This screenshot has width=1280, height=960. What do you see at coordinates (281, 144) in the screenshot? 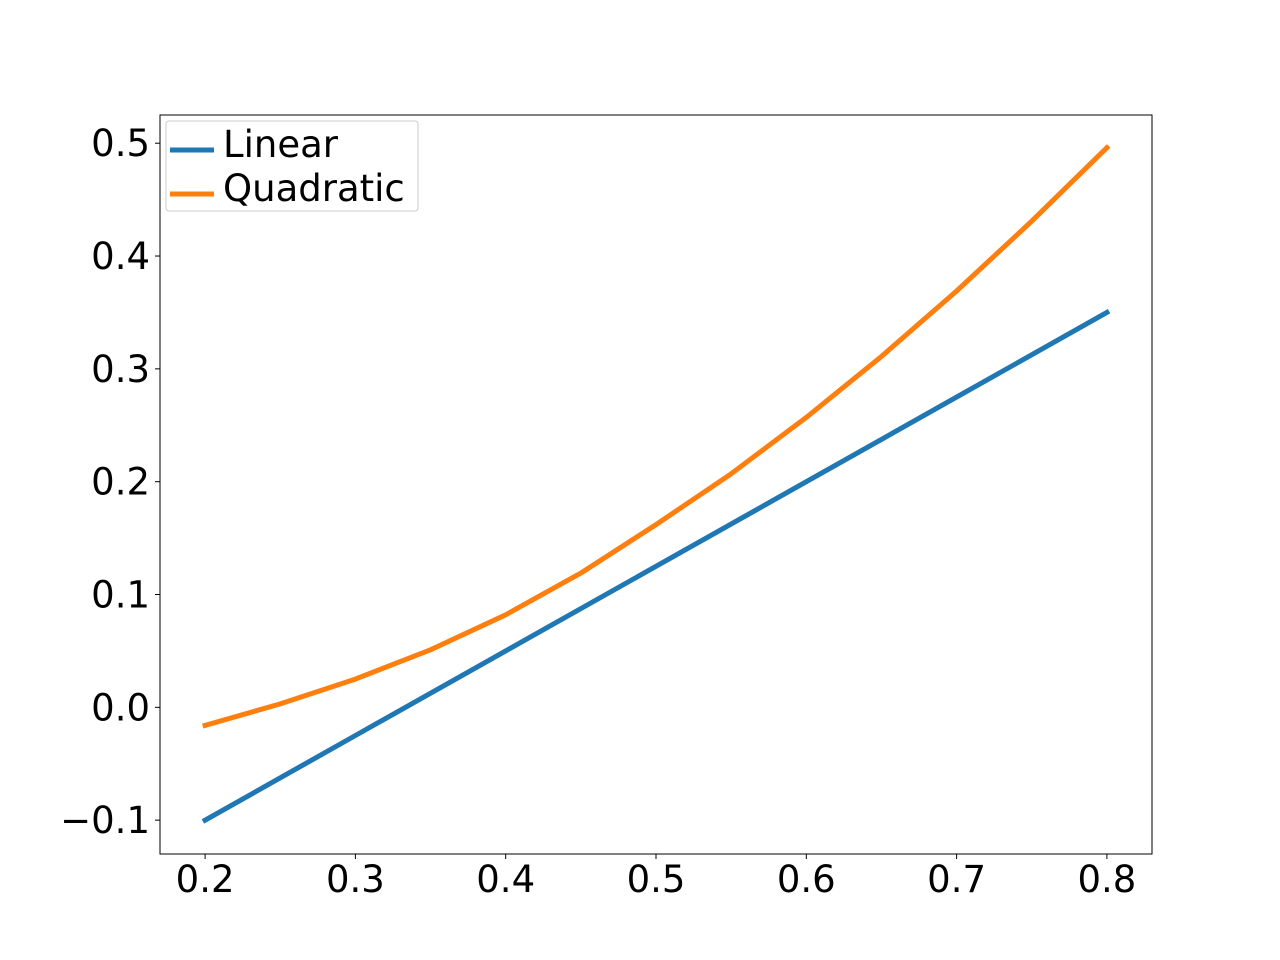
I see `legend-label-linear: Linear` at bounding box center [281, 144].